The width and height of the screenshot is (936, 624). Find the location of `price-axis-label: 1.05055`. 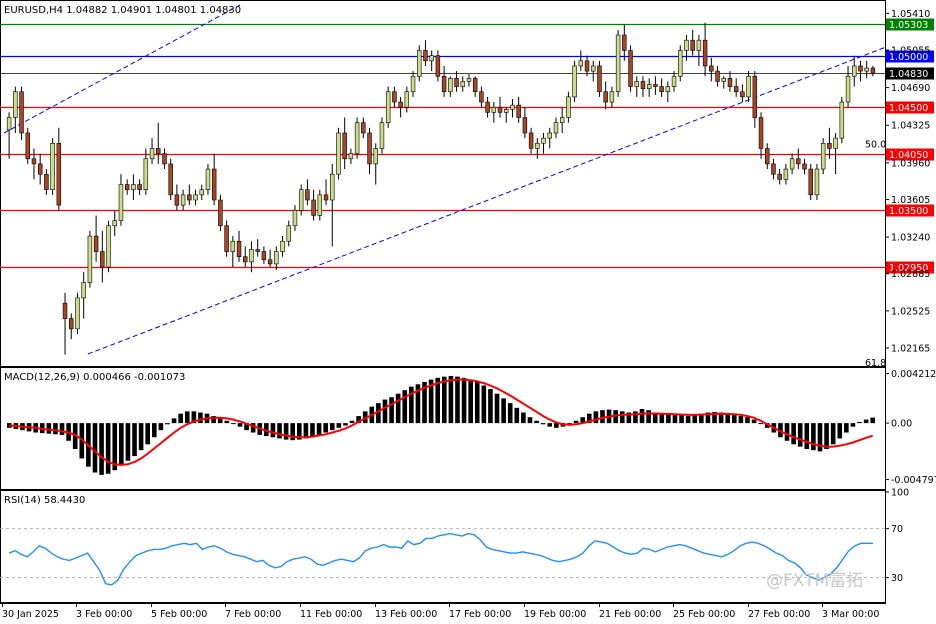

price-axis-label: 1.05055 is located at coordinates (910, 50).